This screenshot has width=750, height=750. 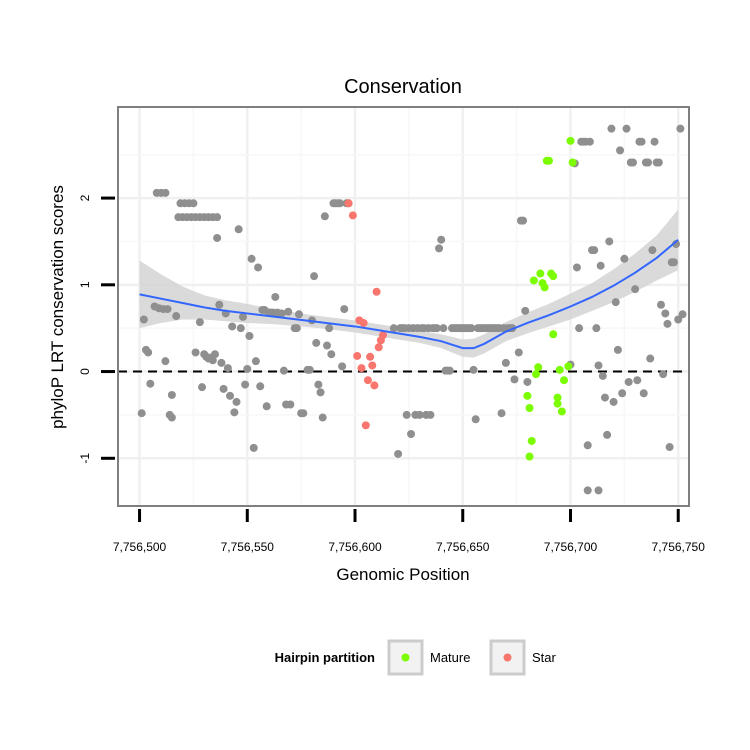 What do you see at coordinates (679, 547) in the screenshot?
I see `x-tick-label: 7,756,750` at bounding box center [679, 547].